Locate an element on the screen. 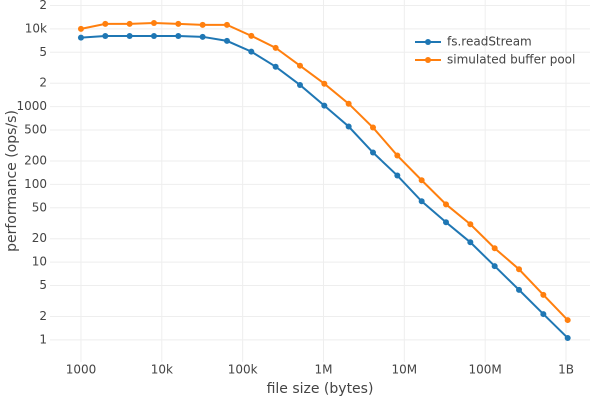  y-tick-label: 1000 is located at coordinates (31, 106).